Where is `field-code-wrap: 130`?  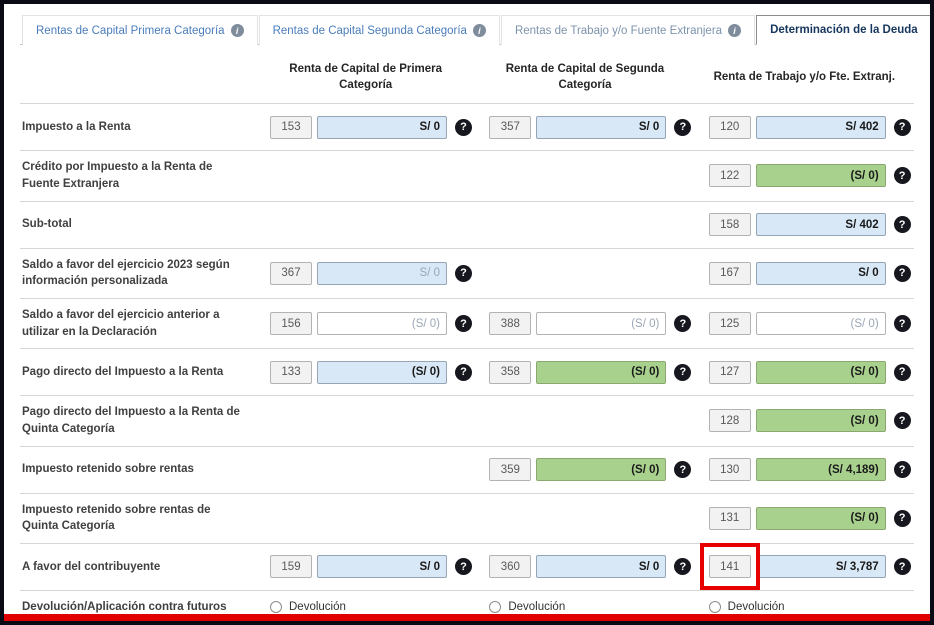 field-code-wrap: 130 is located at coordinates (729, 470).